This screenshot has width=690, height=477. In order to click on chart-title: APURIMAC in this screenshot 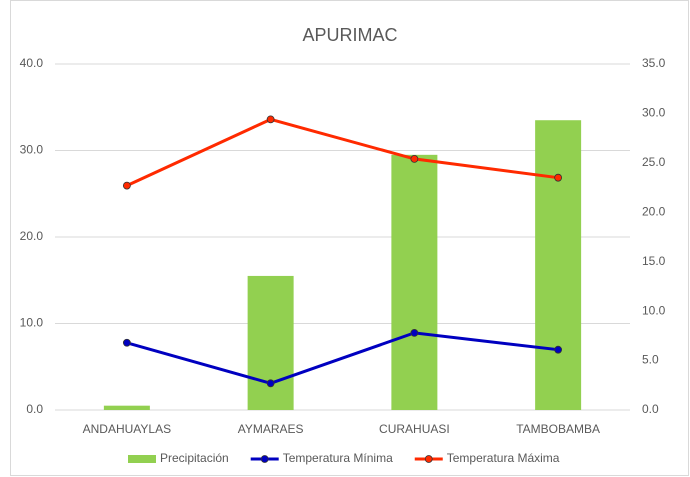, I will do `click(349, 35)`.